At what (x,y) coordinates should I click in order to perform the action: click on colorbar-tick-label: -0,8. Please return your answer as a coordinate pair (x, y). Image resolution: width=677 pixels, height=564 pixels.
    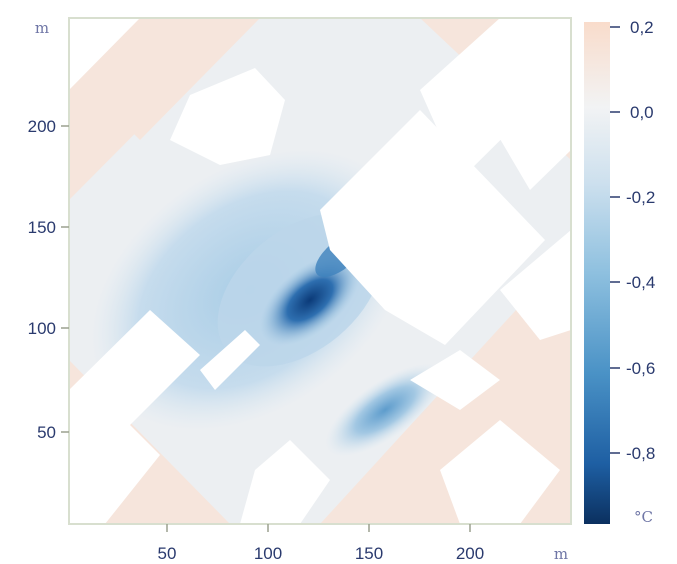
    Looking at the image, I should click on (640, 453).